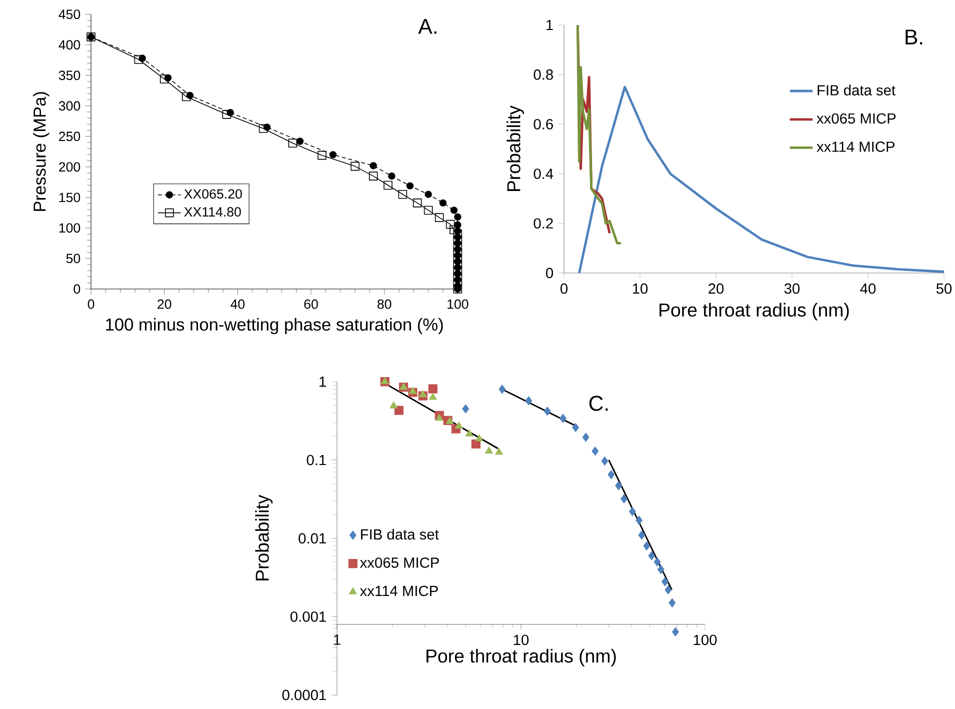  I want to click on x-axis-title: 100 minus non-wetting phase saturation (%), so click(274, 326).